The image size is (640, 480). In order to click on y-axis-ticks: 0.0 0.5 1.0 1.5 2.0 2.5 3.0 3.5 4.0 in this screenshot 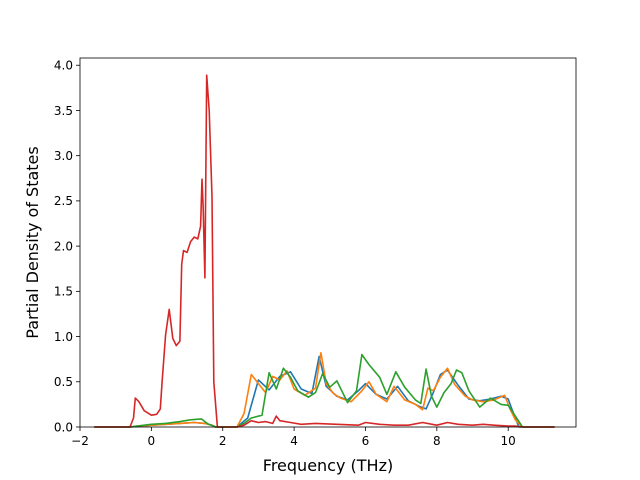, I will do `click(67, 246)`.